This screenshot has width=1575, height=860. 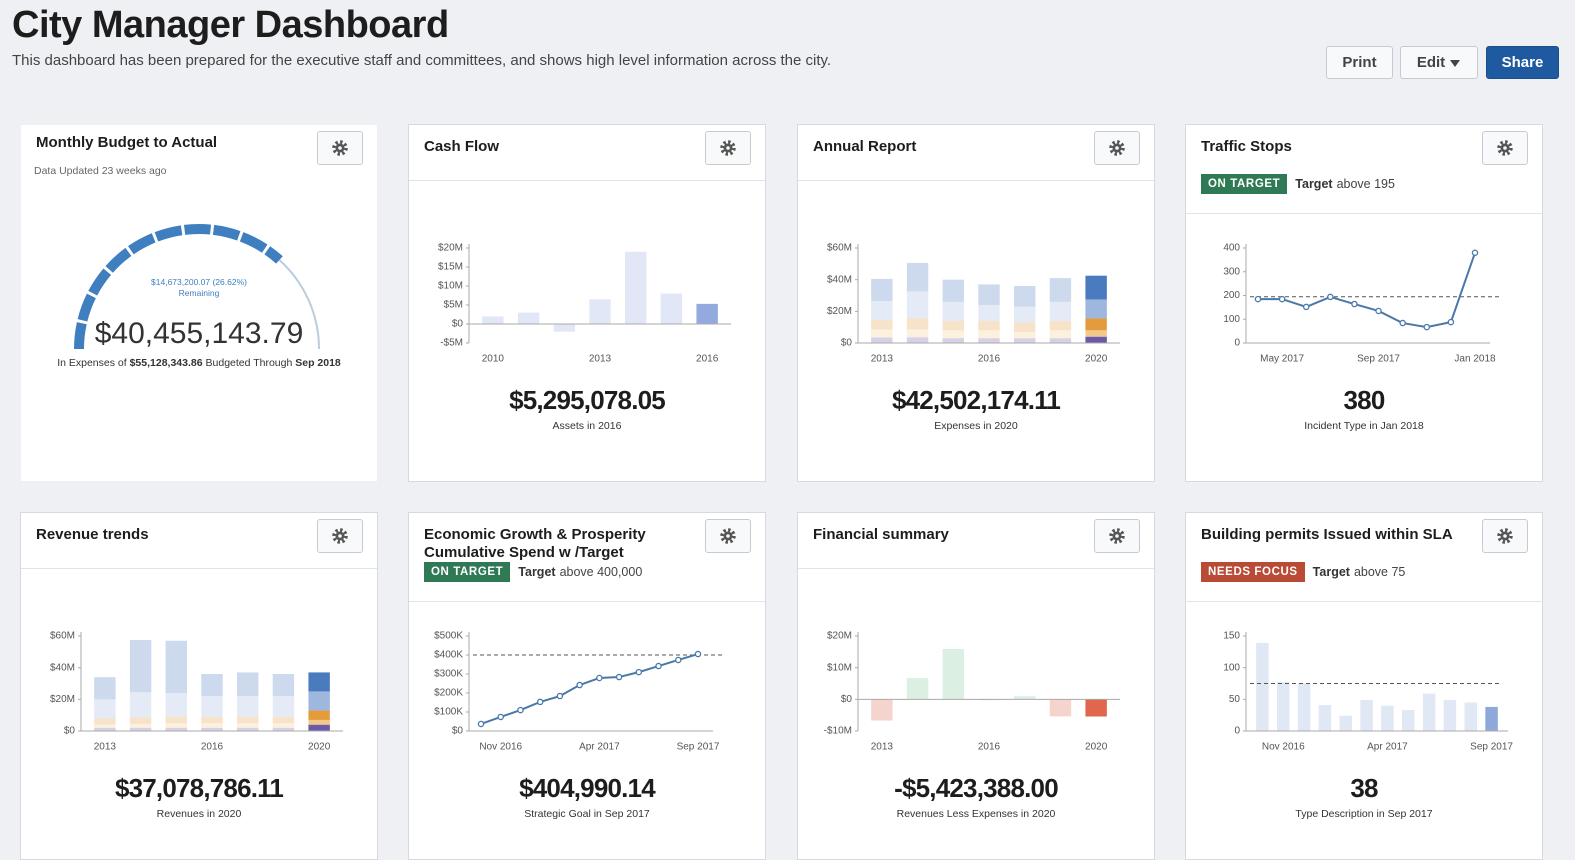 What do you see at coordinates (1231, 636) in the screenshot?
I see `y-tick-label: 150` at bounding box center [1231, 636].